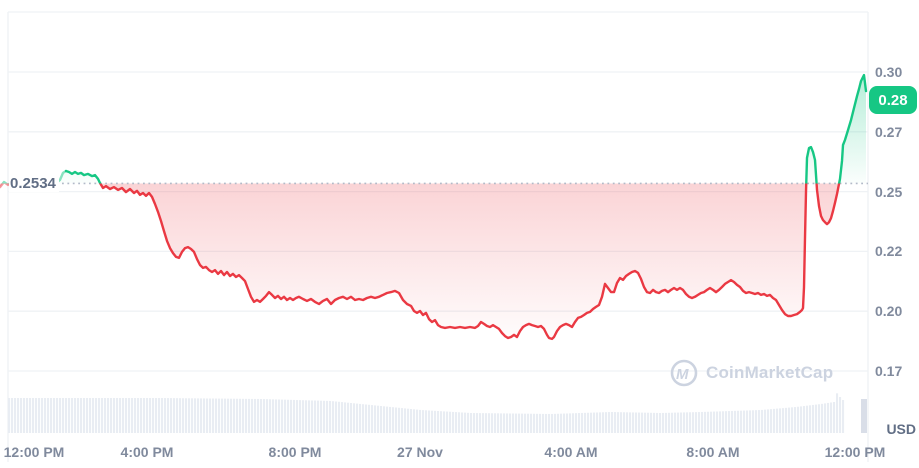 The image size is (919, 468). What do you see at coordinates (889, 191) in the screenshot?
I see `y-axis-tick-label: 0.25` at bounding box center [889, 191].